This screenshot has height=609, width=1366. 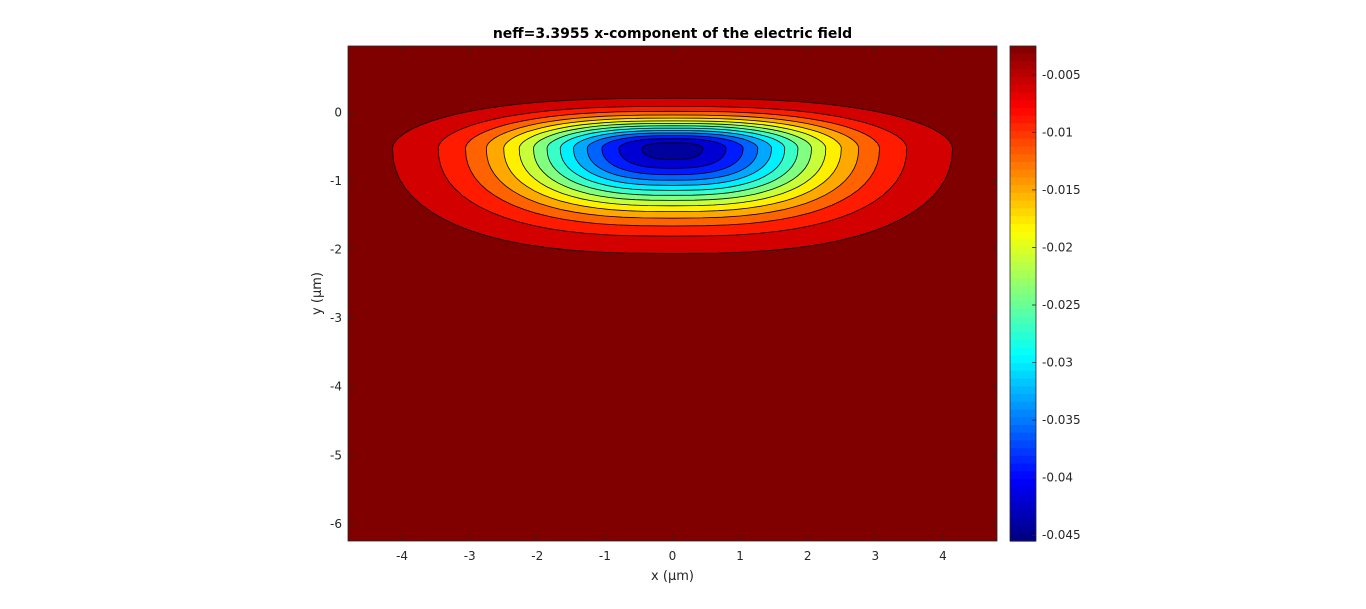 What do you see at coordinates (1057, 132) in the screenshot?
I see `colorbar-tick-label: -0.01` at bounding box center [1057, 132].